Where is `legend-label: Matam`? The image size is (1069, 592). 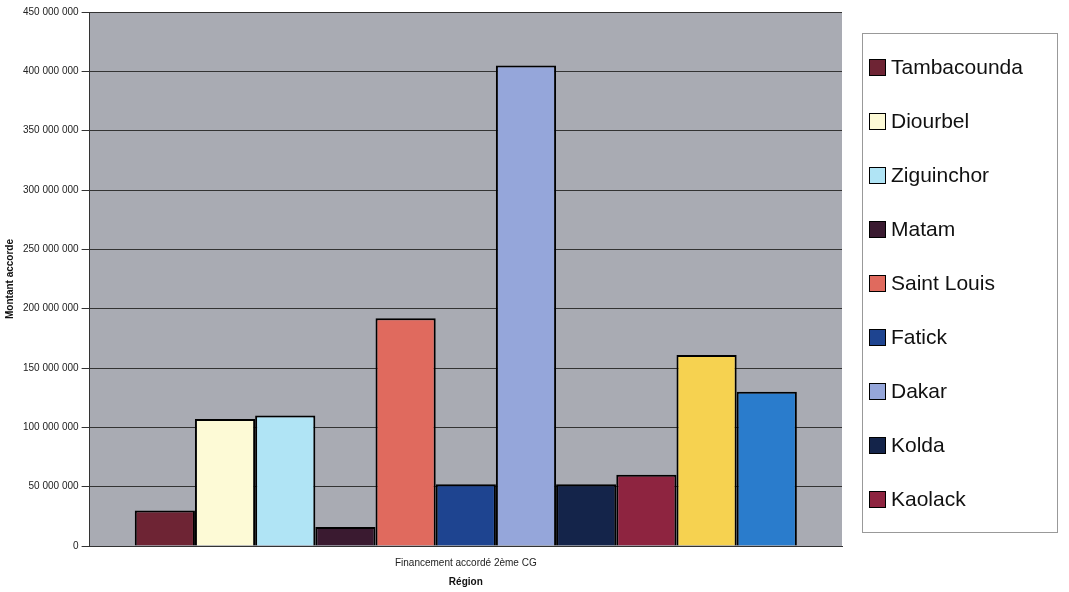
legend-label: Matam is located at coordinates (923, 229).